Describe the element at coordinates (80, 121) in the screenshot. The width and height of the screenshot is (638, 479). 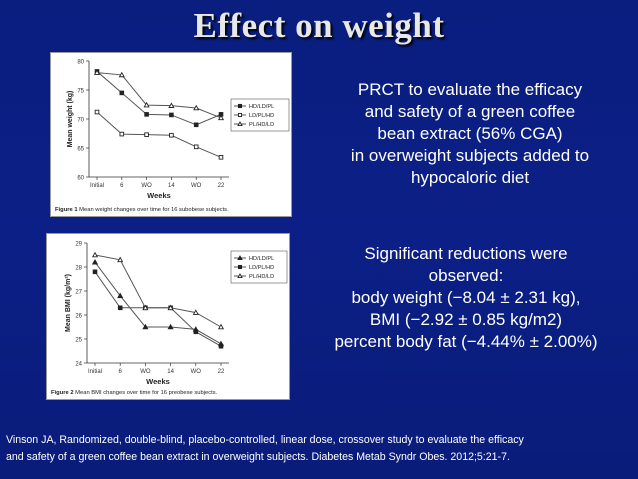
I see `y-tick-label: 70` at that location.